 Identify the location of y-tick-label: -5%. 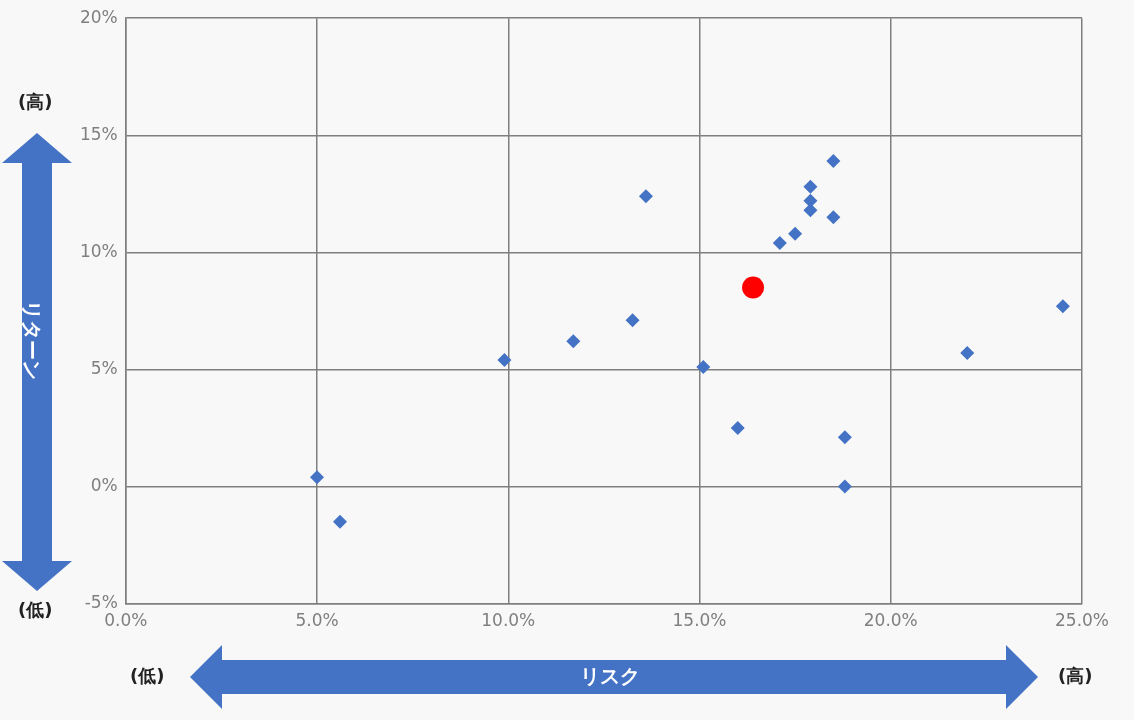
(101, 602).